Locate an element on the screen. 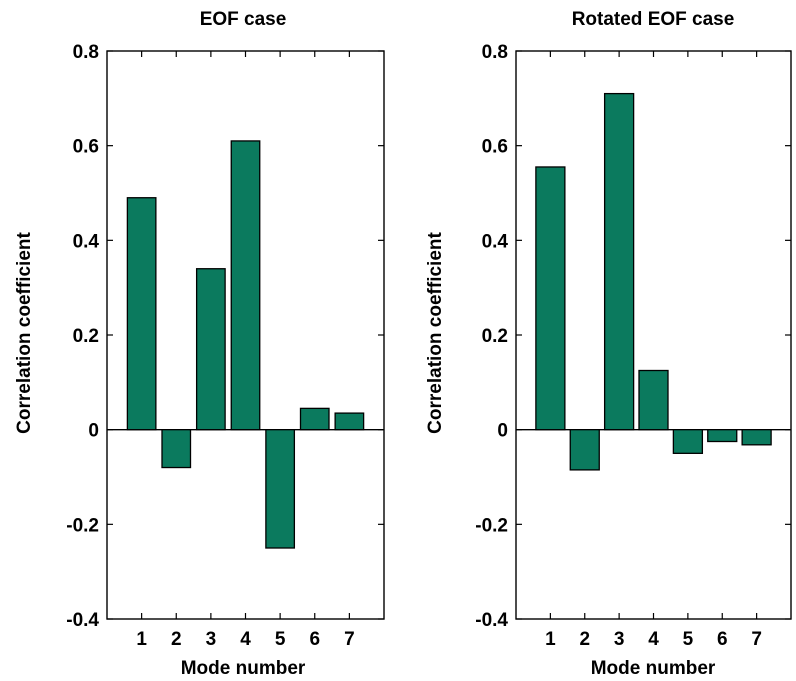  chart-title: EOF case is located at coordinates (243, 19).